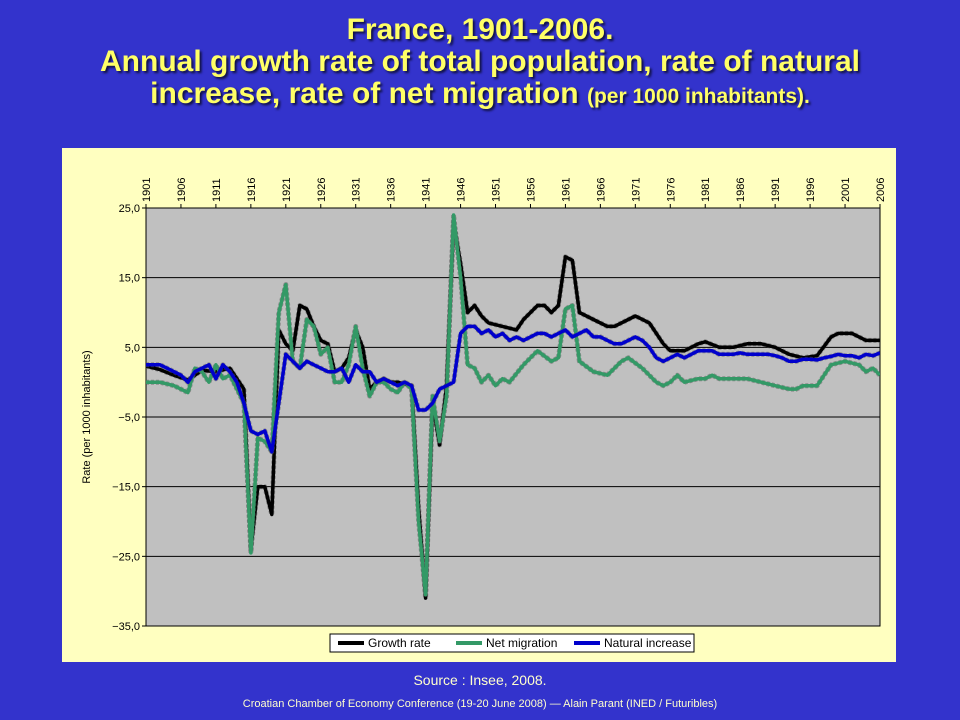 The width and height of the screenshot is (960, 720). Describe the element at coordinates (497, 190) in the screenshot. I see `x-tick-label: 1951` at that location.